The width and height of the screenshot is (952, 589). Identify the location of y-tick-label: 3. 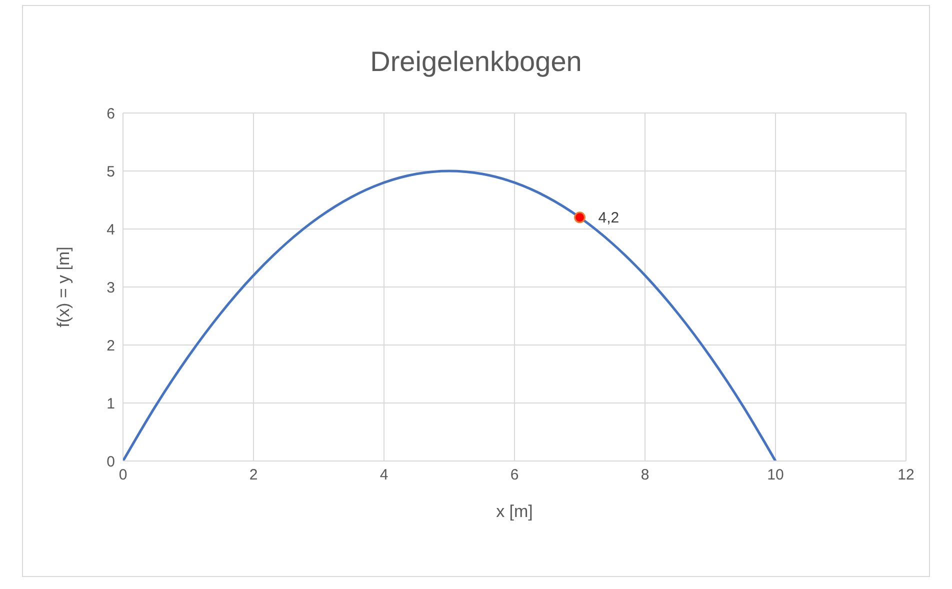
(110, 287).